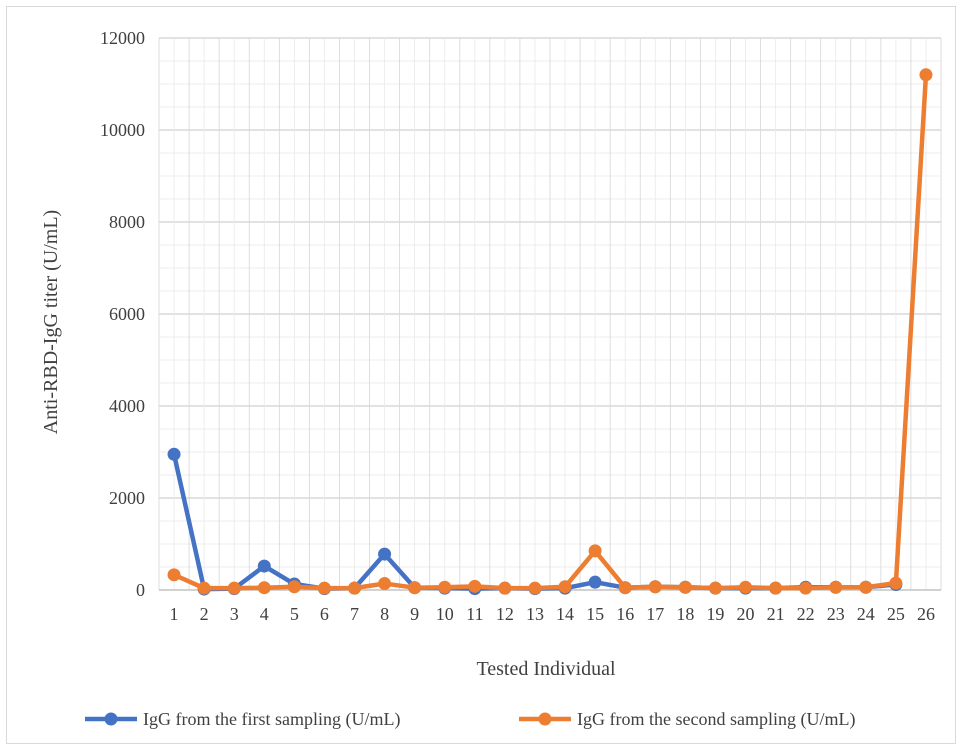 The height and width of the screenshot is (751, 964). I want to click on x-tick-label: 7, so click(354, 614).